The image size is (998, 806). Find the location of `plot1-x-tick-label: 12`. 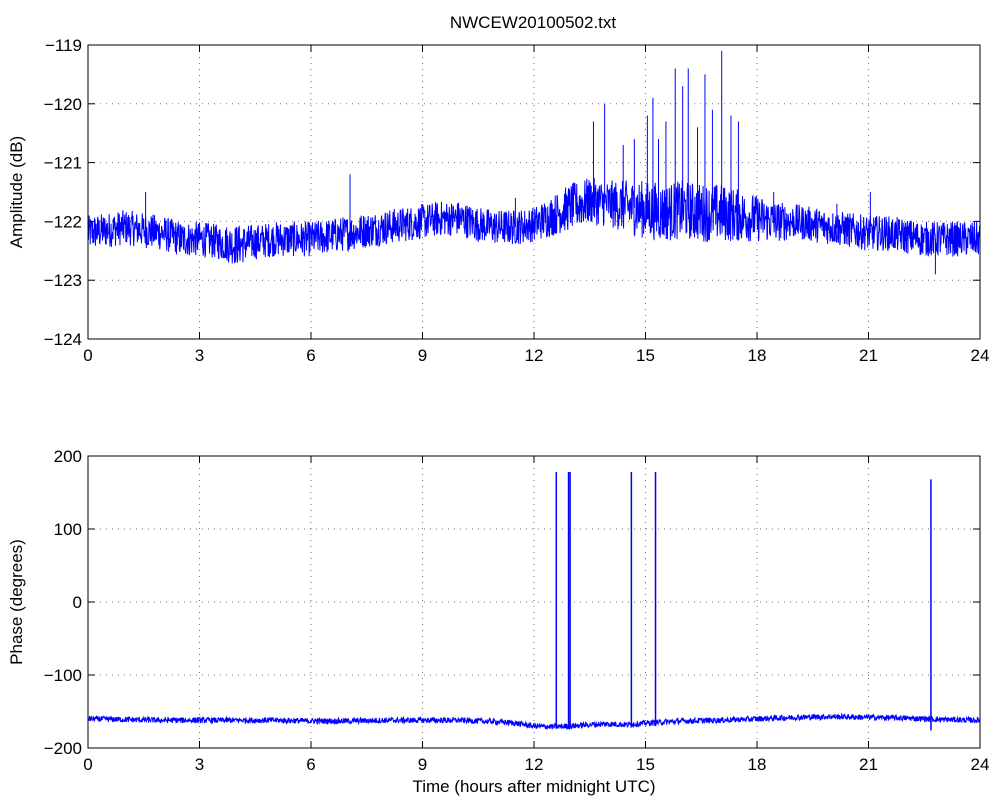

plot1-x-tick-label: 12 is located at coordinates (534, 355).